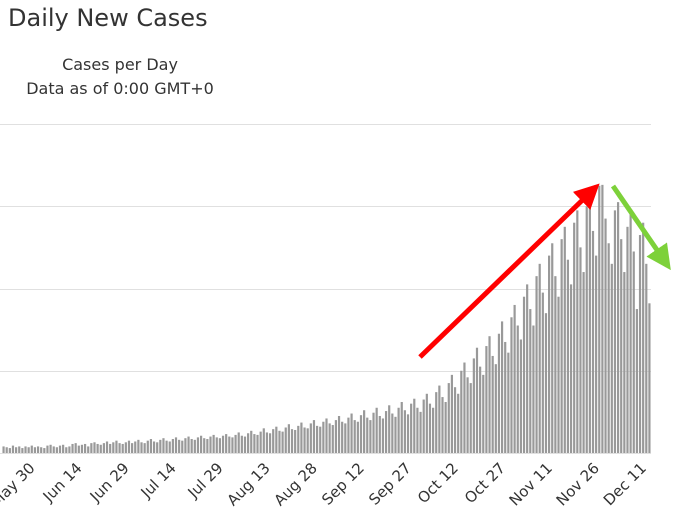  What do you see at coordinates (120, 88) in the screenshot?
I see `chart-subtitle: Data as of 0:00 GMT+0` at bounding box center [120, 88].